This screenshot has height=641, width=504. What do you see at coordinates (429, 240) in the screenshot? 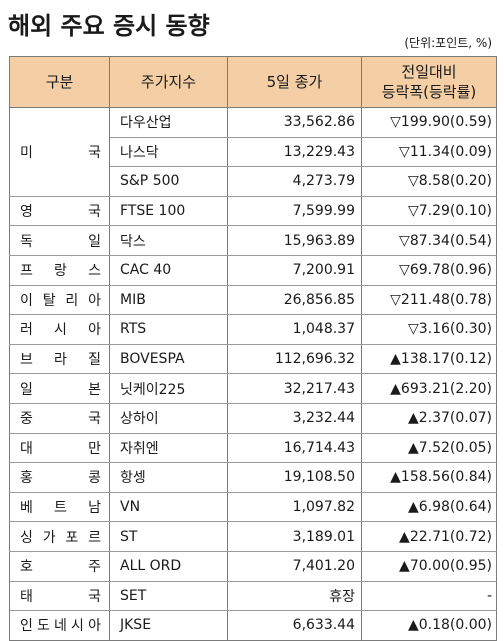
I see `change-value-cell: ▽87.34(0.54)` at bounding box center [429, 240].